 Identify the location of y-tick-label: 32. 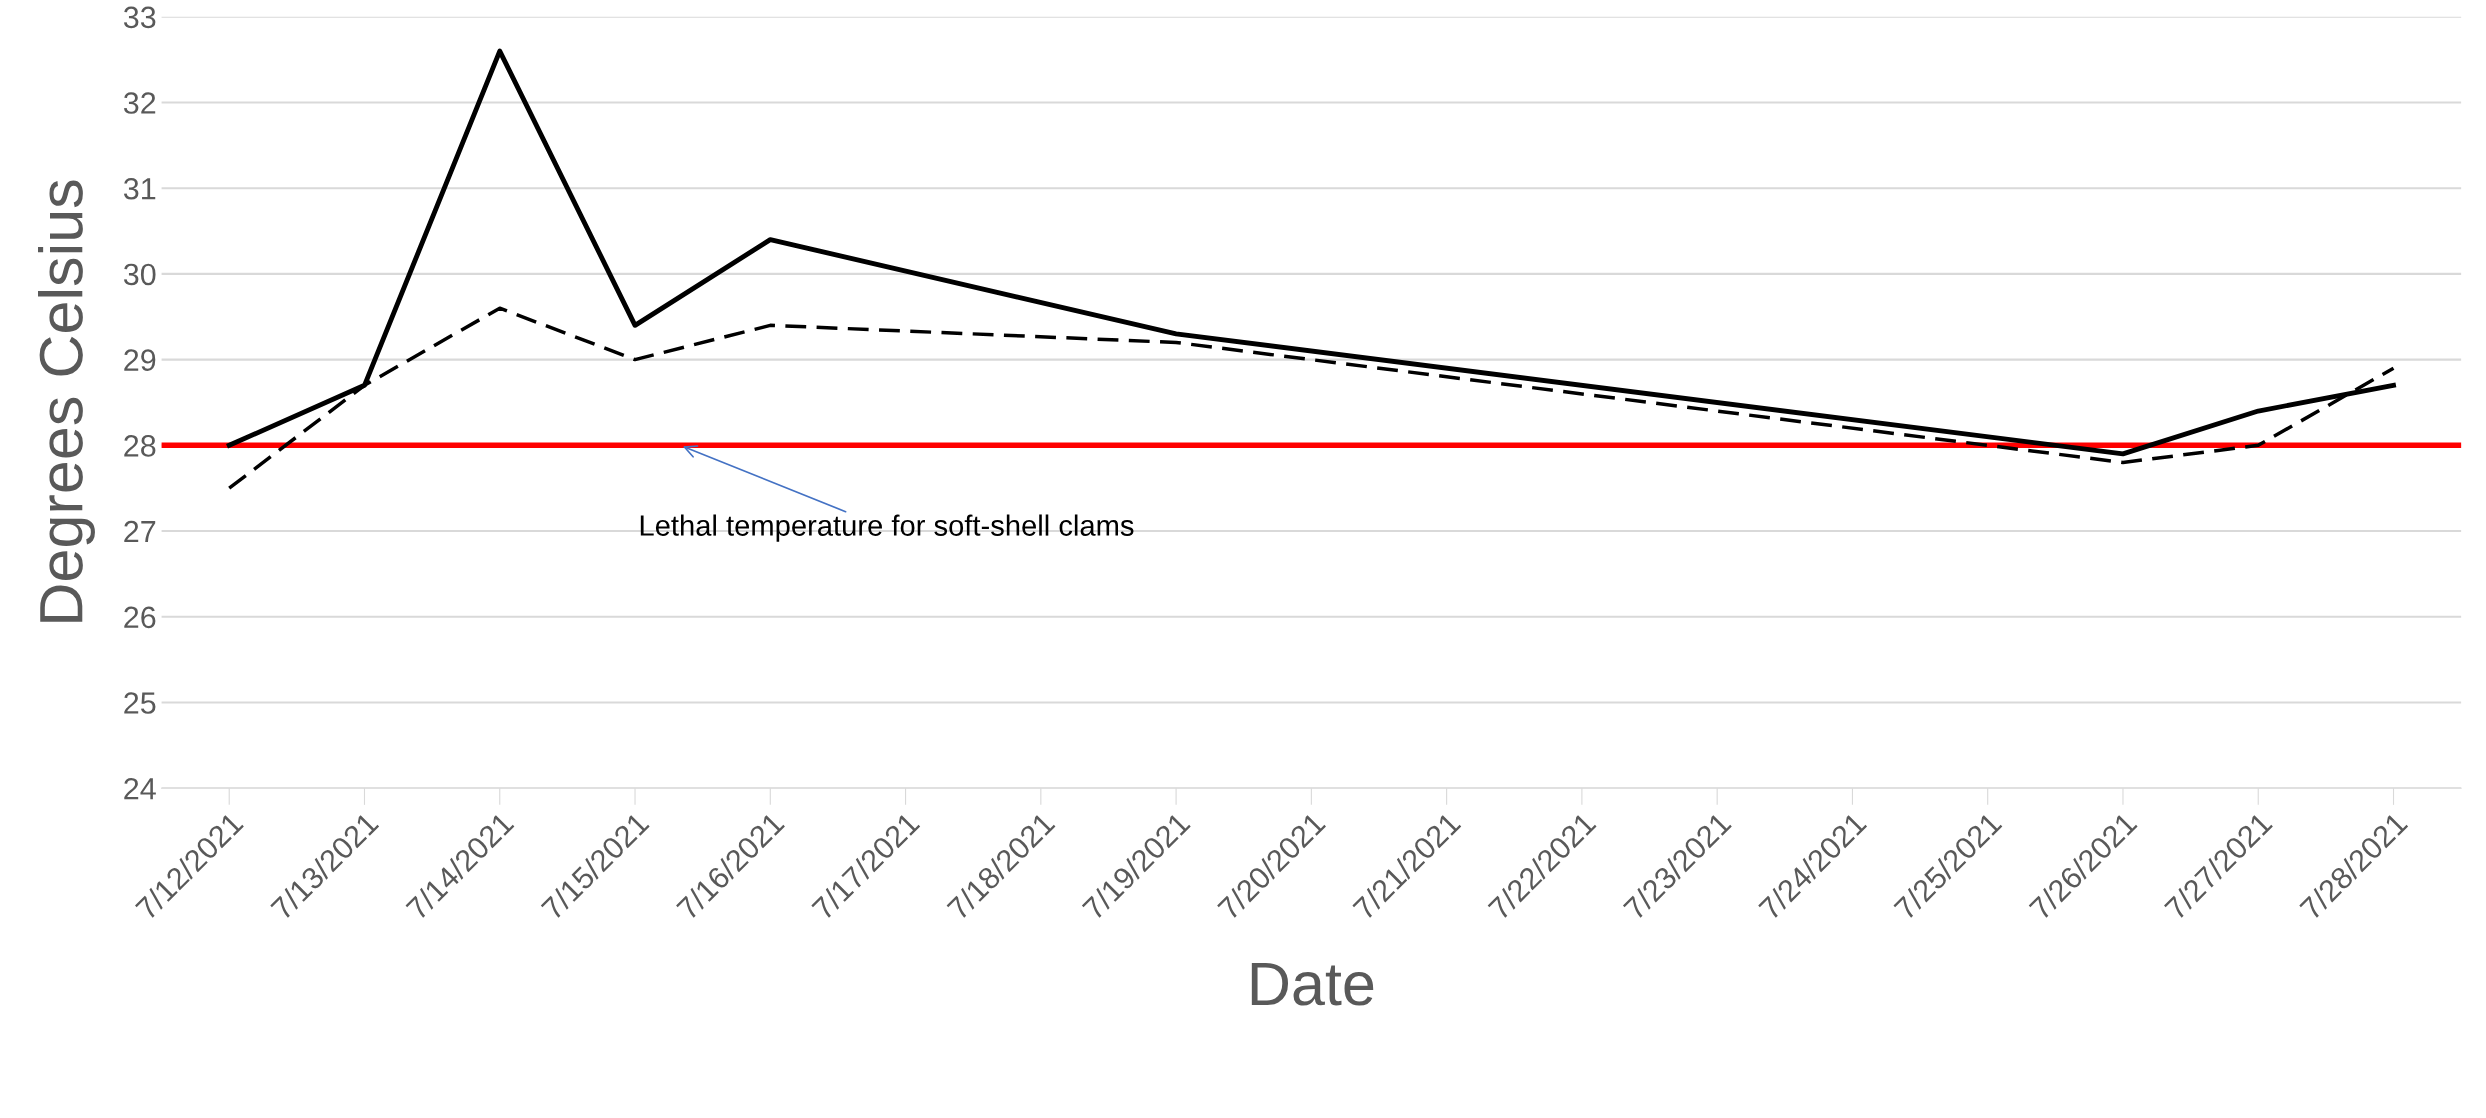
(139, 103).